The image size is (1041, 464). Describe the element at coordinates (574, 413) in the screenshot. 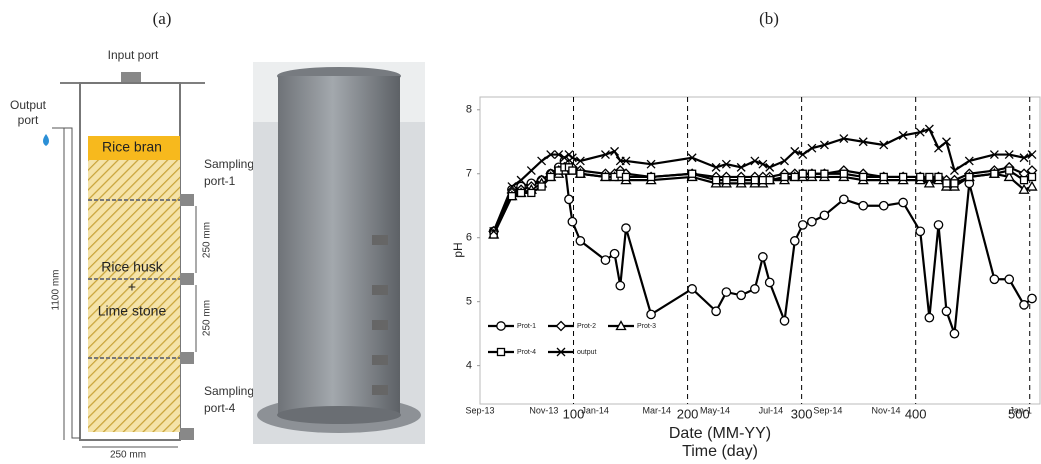

I see `x-tick-label: 100` at that location.